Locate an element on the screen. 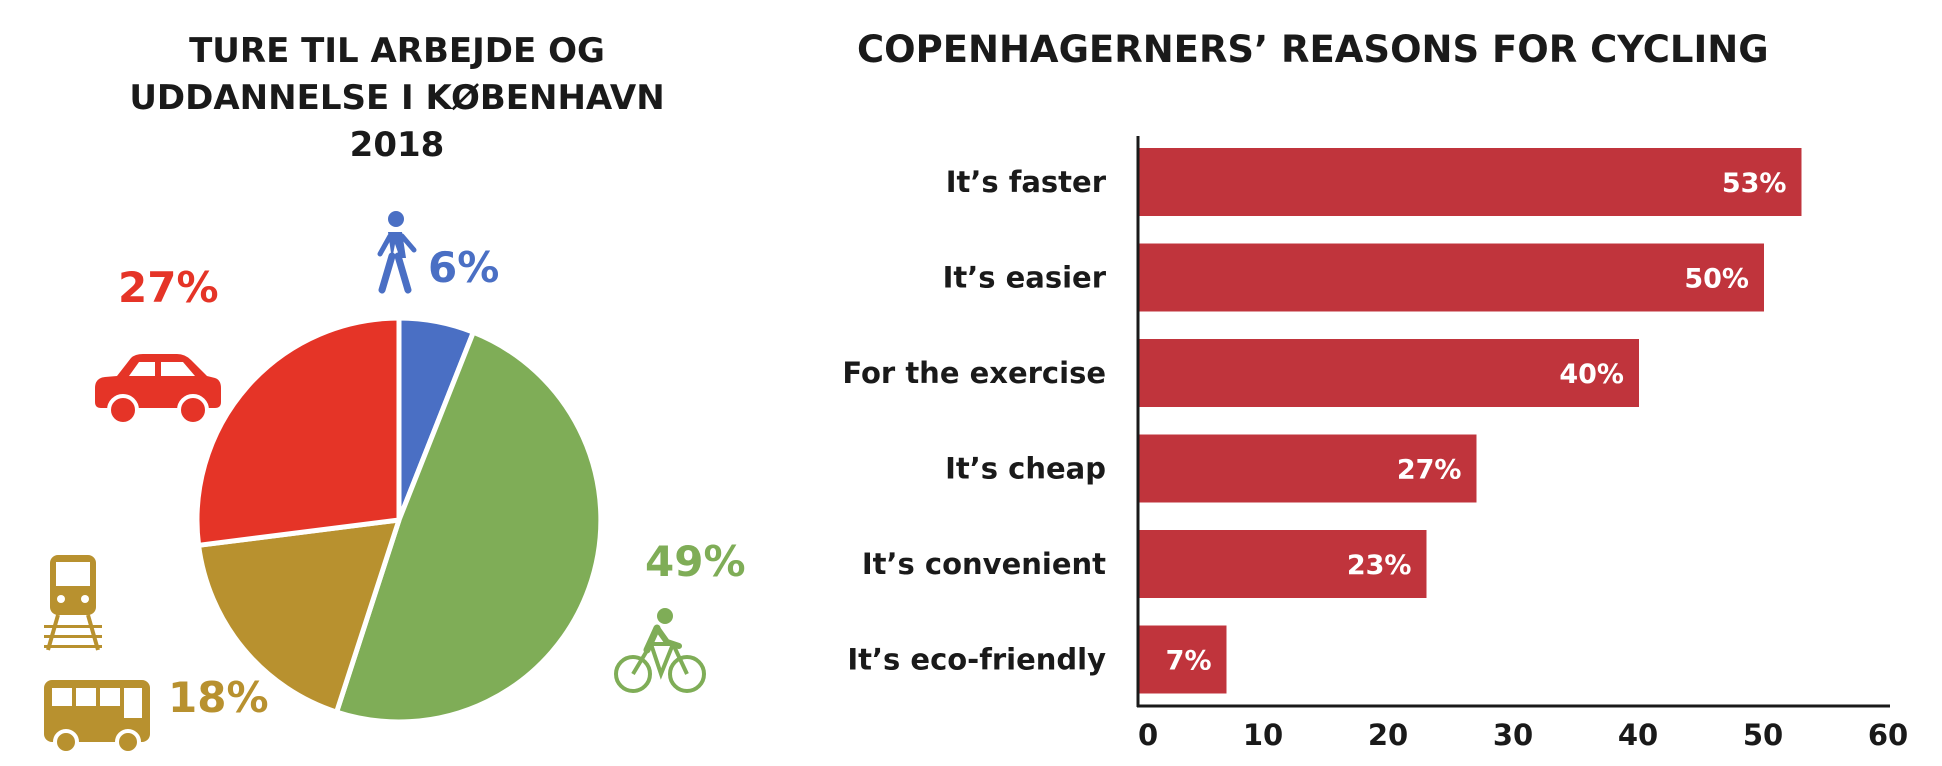 Image resolution: width=1942 pixels, height=766 pixels. walking-person-icon is located at coordinates (397, 252).